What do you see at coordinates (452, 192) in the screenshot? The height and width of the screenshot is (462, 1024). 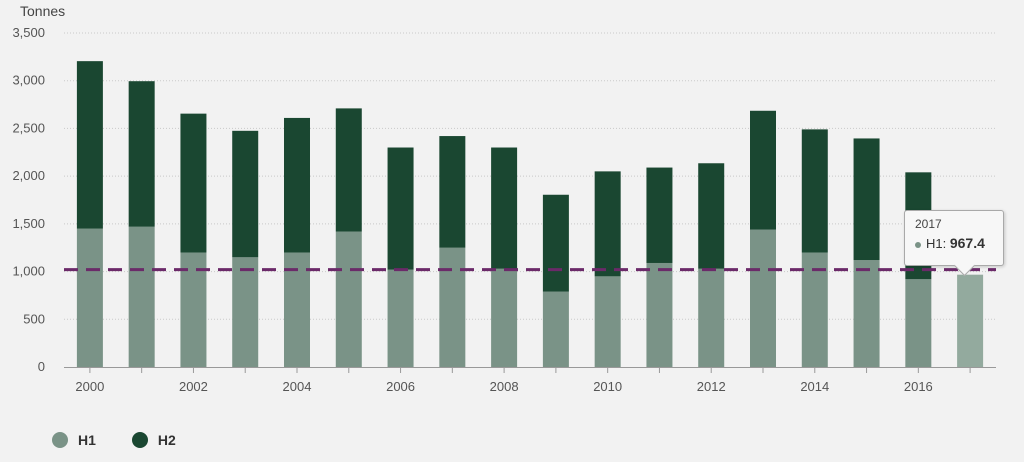 I see `bar-h2-2007` at bounding box center [452, 192].